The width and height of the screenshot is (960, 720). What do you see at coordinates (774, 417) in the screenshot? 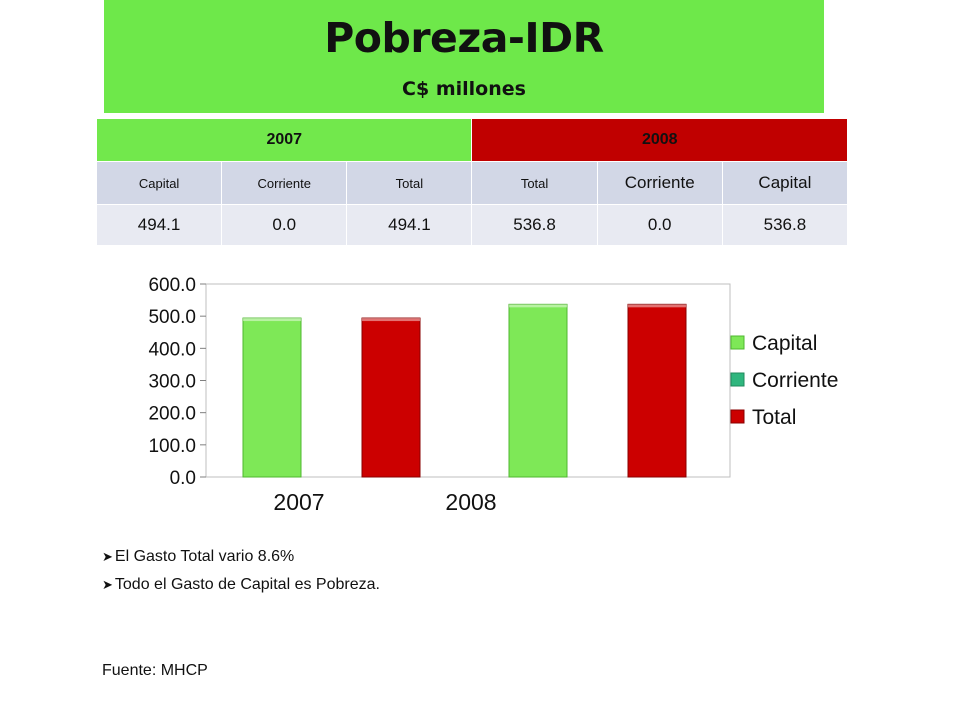
I see `legend-label: Total` at bounding box center [774, 417].